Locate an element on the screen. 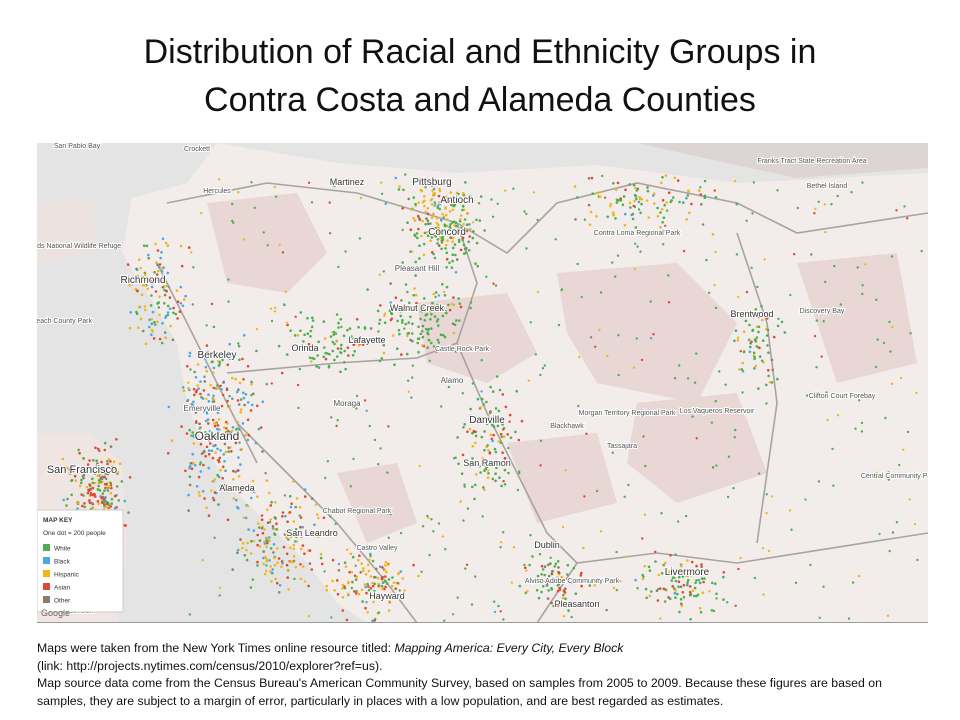 The image size is (960, 720). delta-islands is located at coordinates (782, 160).